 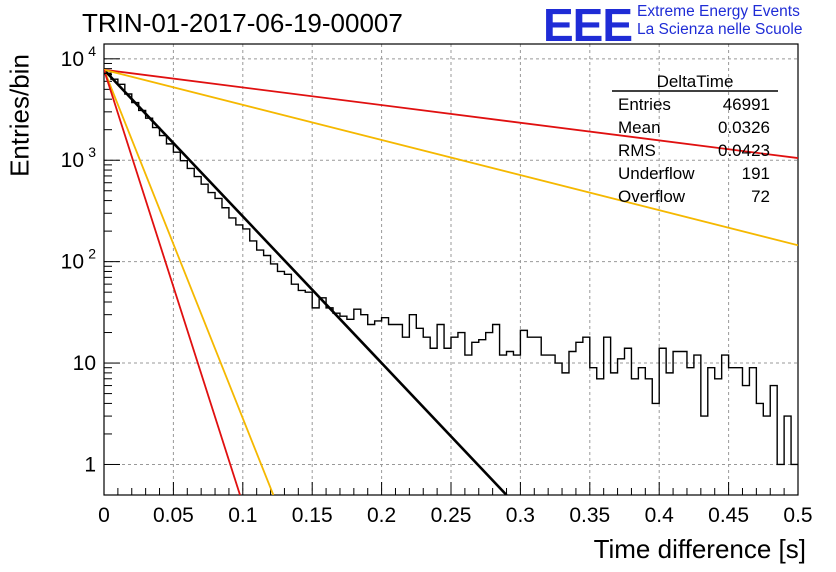 What do you see at coordinates (756, 173) in the screenshot?
I see `stats-value: 191` at bounding box center [756, 173].